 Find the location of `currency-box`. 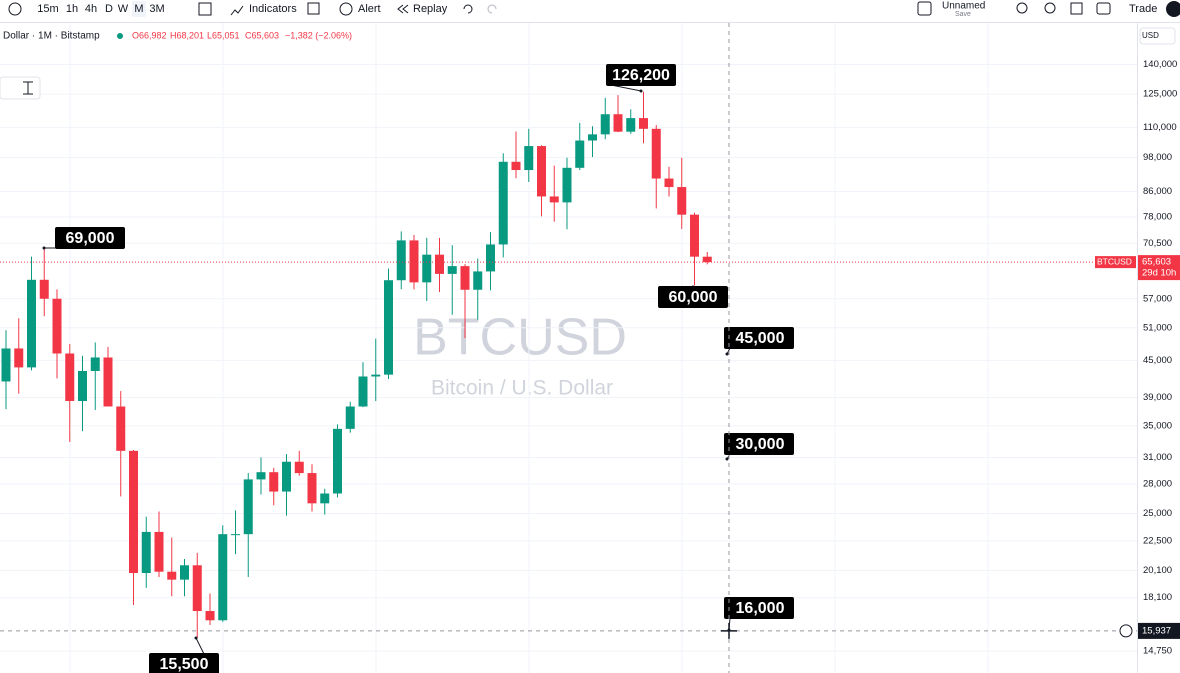

currency-box is located at coordinates (1157, 36).